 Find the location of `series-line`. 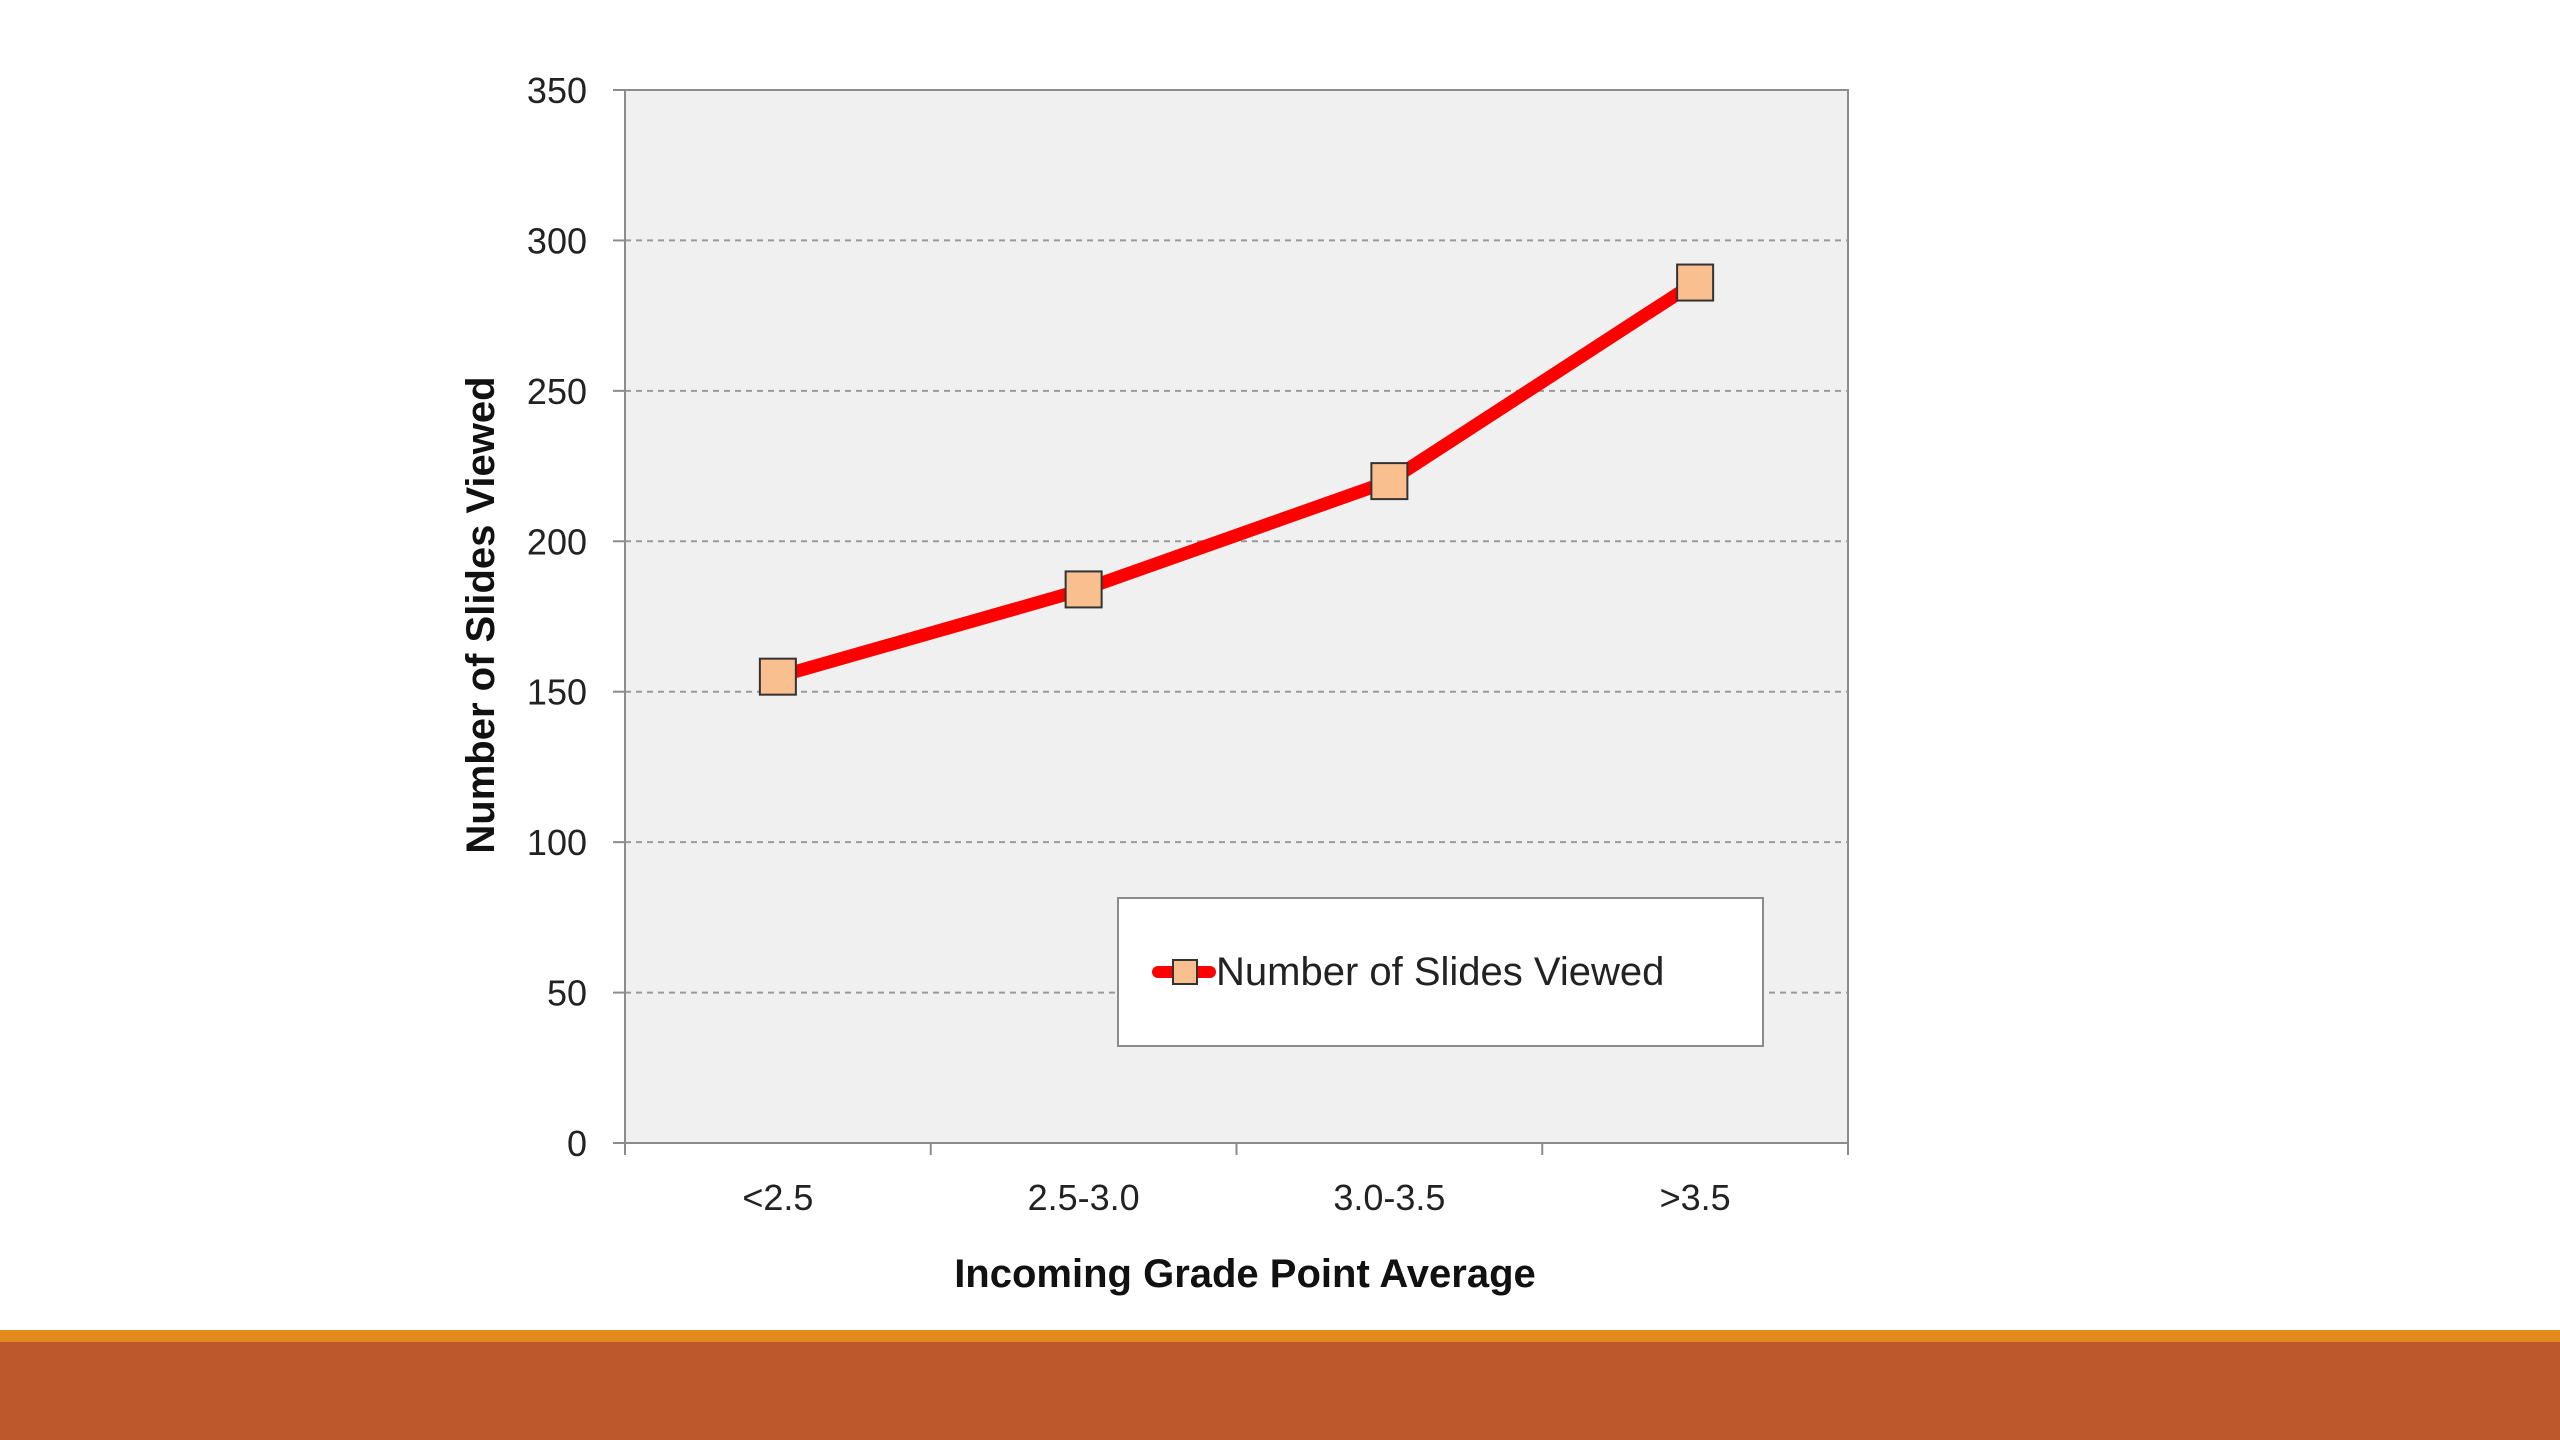

series-line is located at coordinates (1236, 480).